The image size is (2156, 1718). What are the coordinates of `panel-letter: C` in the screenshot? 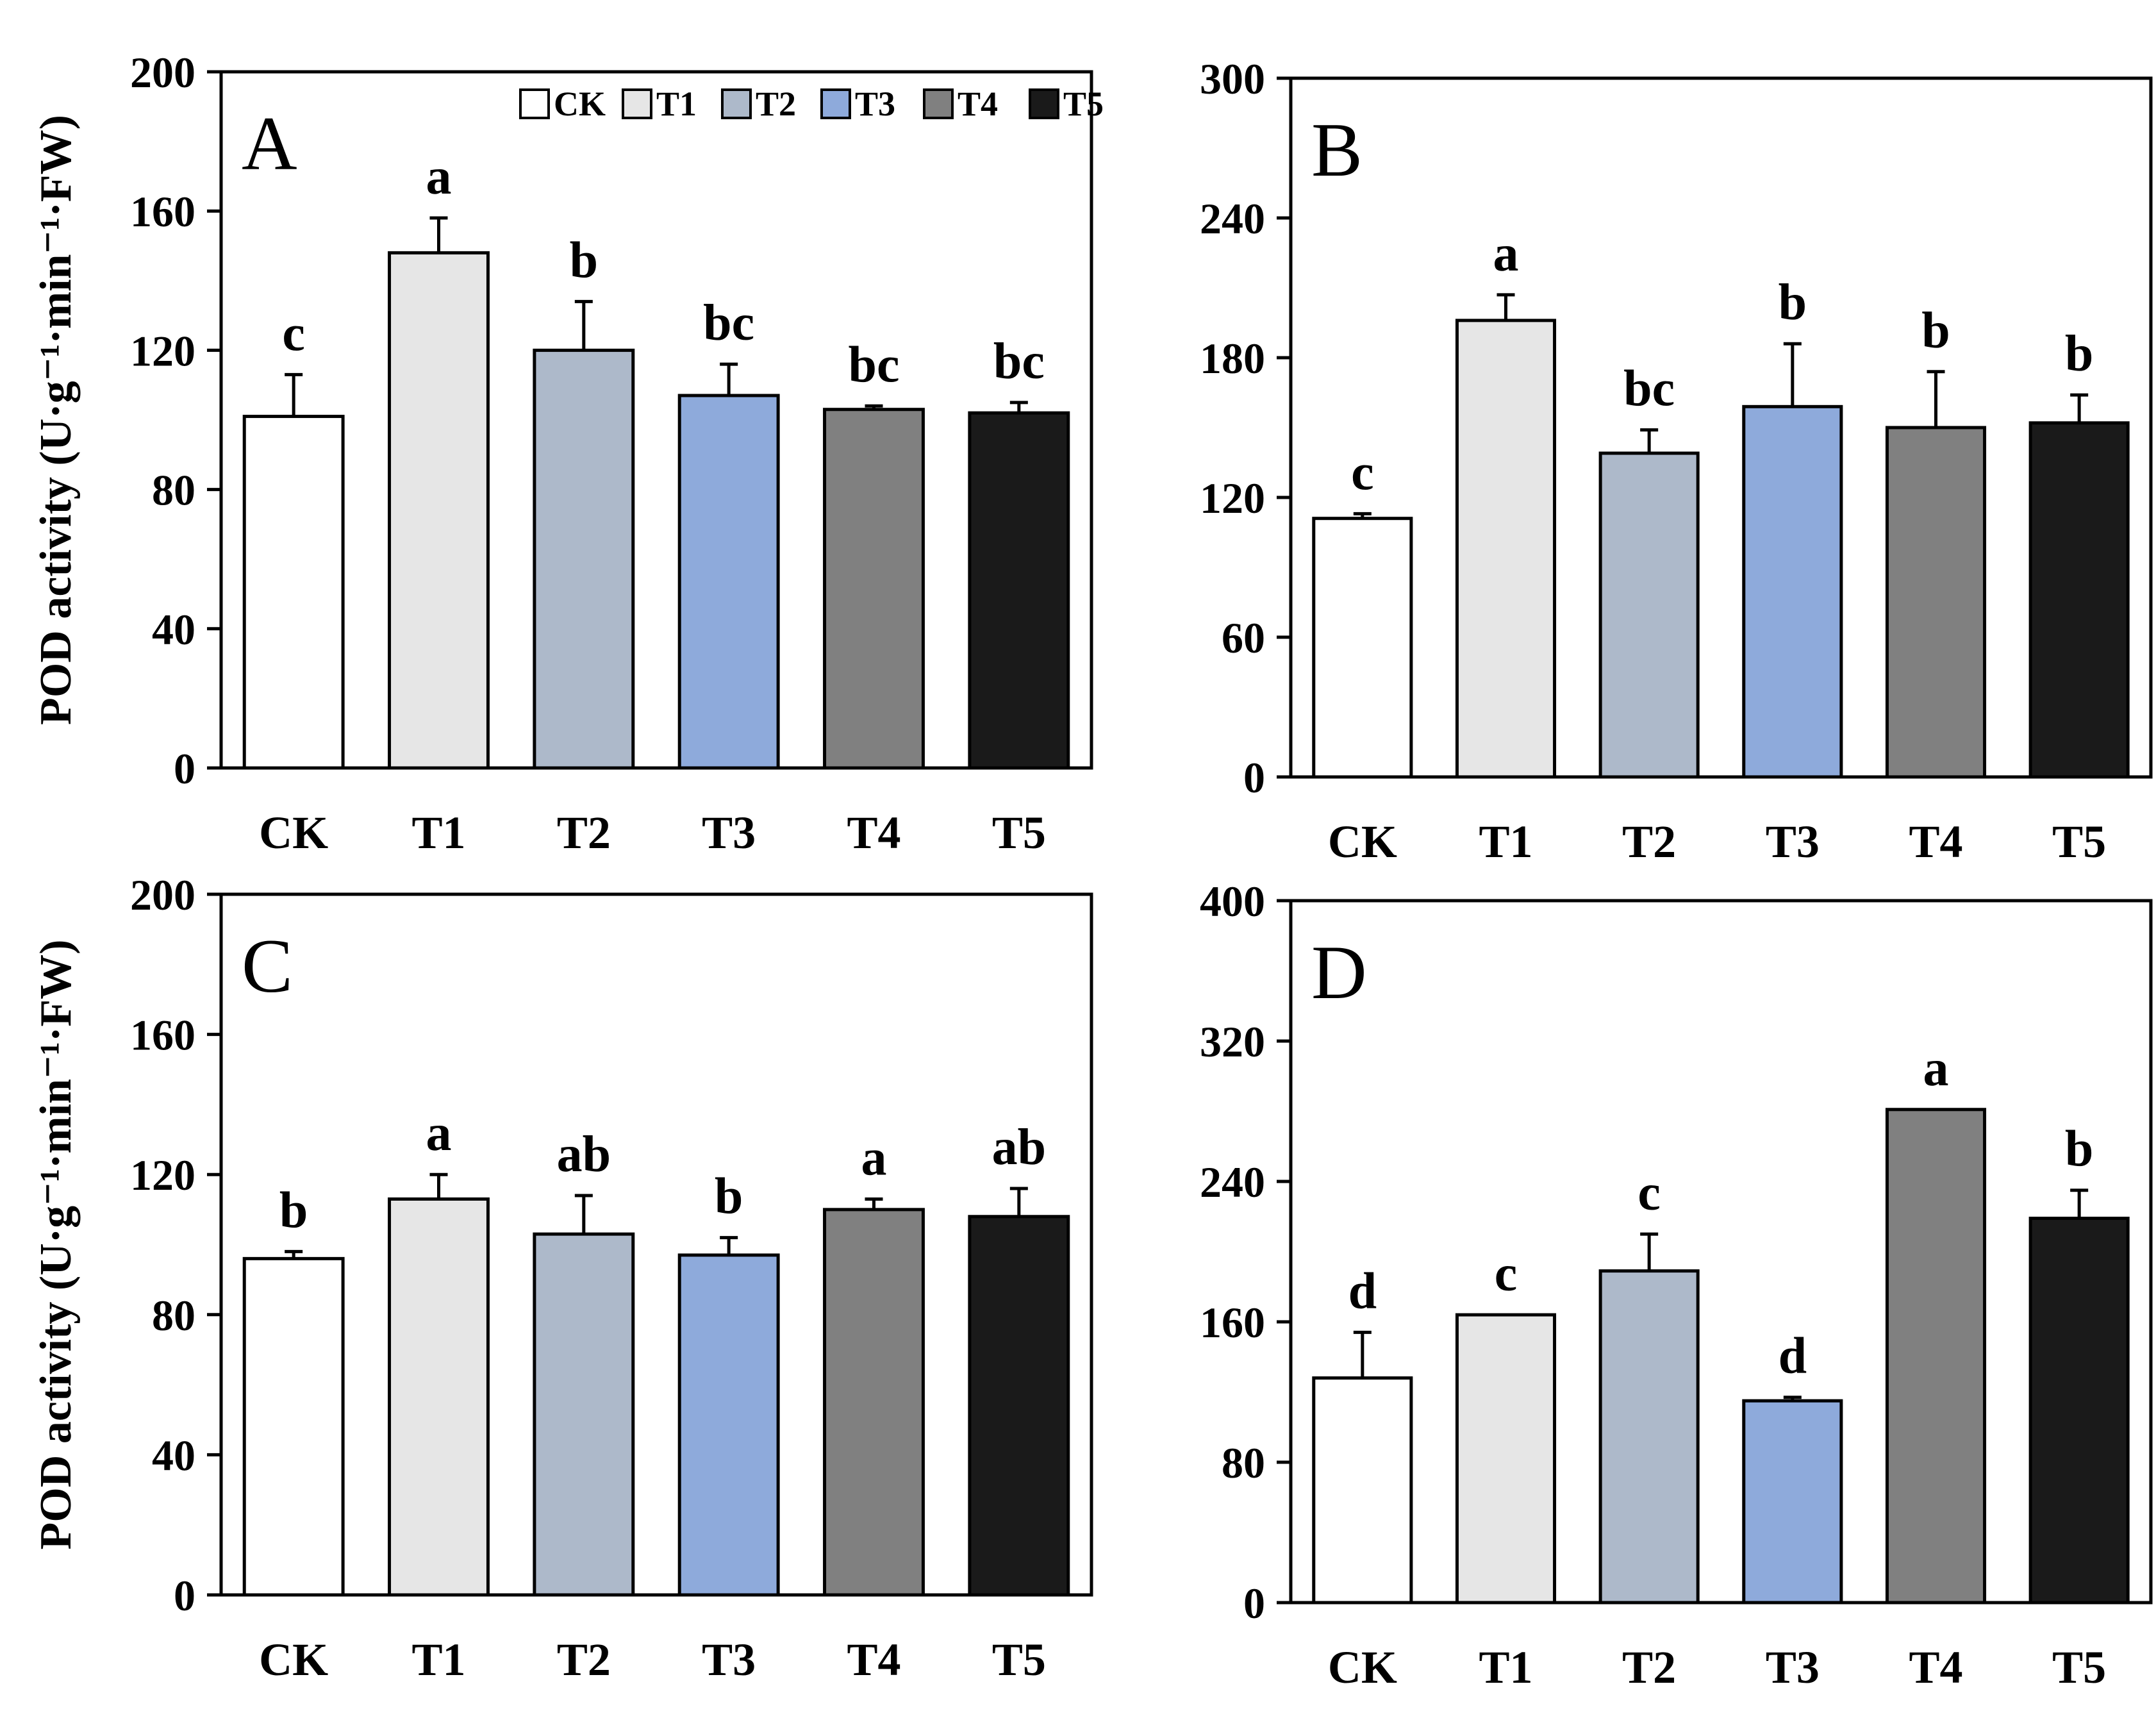 It's located at (267, 966).